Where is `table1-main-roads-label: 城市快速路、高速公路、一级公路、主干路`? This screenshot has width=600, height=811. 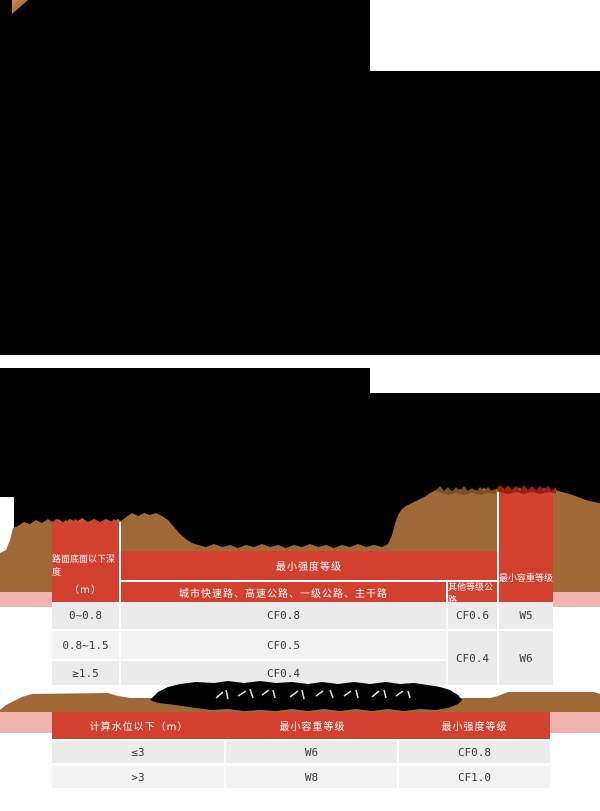
table1-main-roads-label: 城市快速路、高速公路、一级公路、主干路 is located at coordinates (283, 594).